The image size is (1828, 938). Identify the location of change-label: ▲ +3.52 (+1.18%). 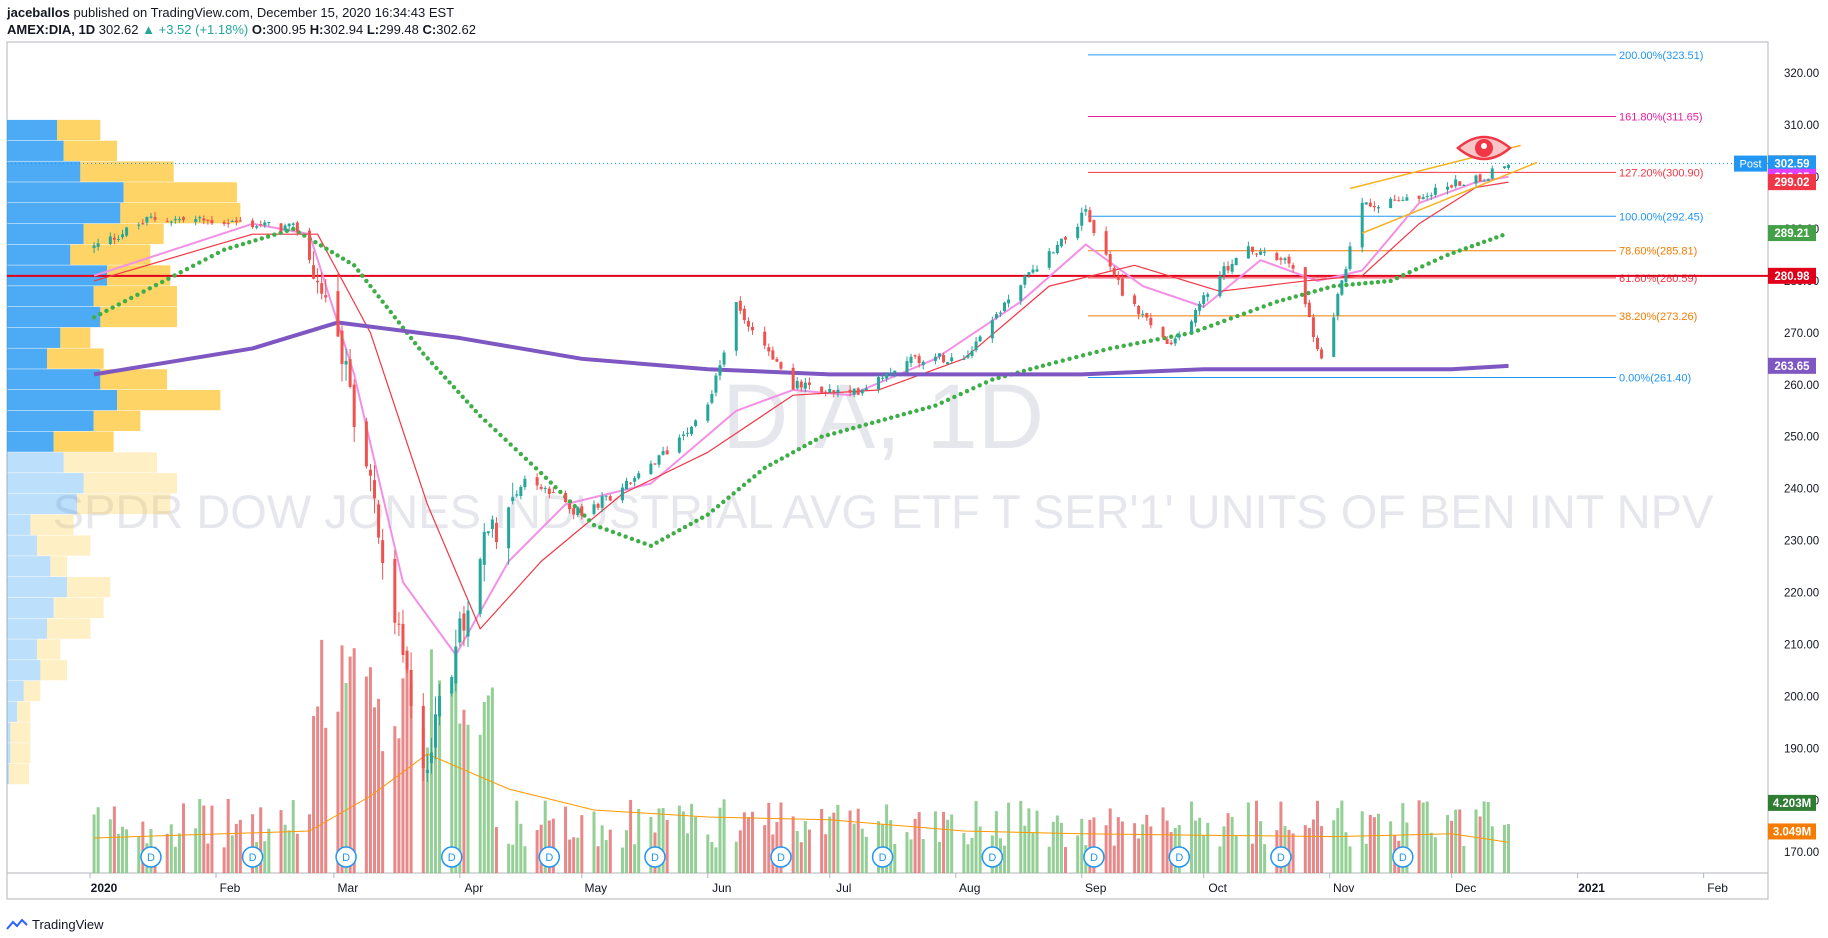
(195, 29).